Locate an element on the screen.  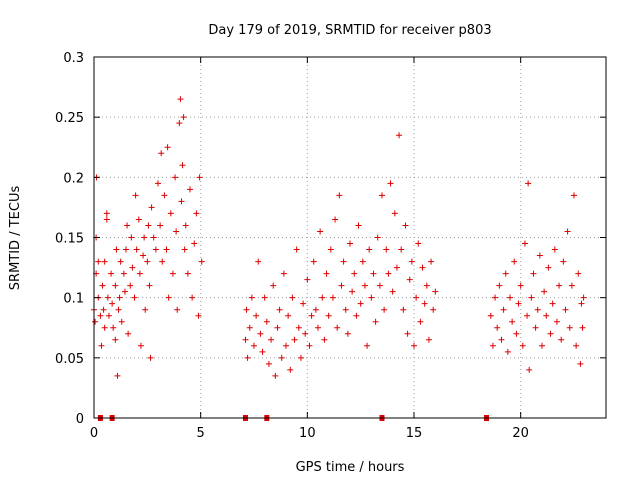
y-tick-label: 0.25 is located at coordinates (69, 118).